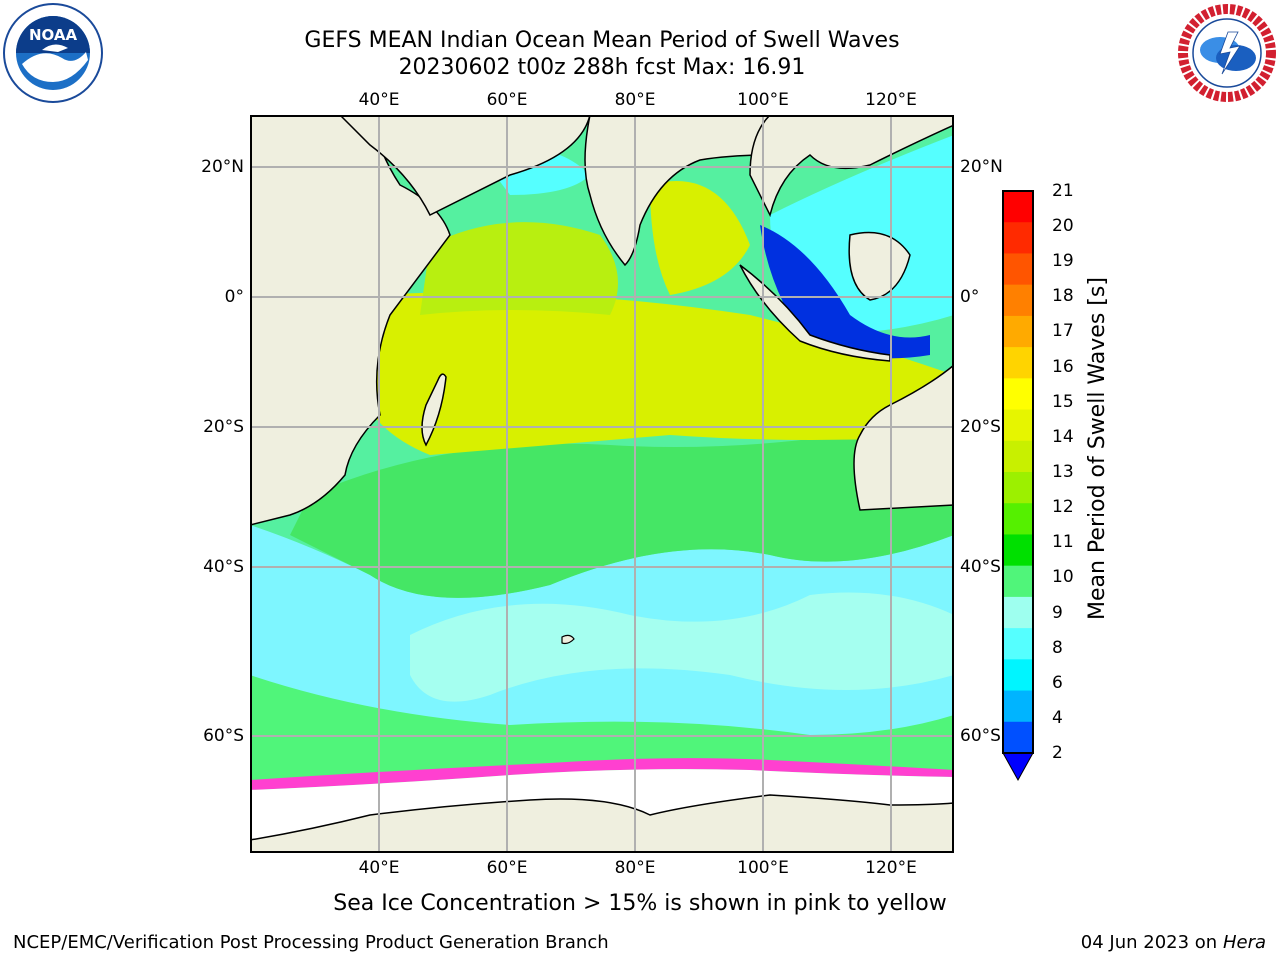 The width and height of the screenshot is (1280, 960). What do you see at coordinates (981, 167) in the screenshot?
I see `lat-tick-right-20n: 20°N` at bounding box center [981, 167].